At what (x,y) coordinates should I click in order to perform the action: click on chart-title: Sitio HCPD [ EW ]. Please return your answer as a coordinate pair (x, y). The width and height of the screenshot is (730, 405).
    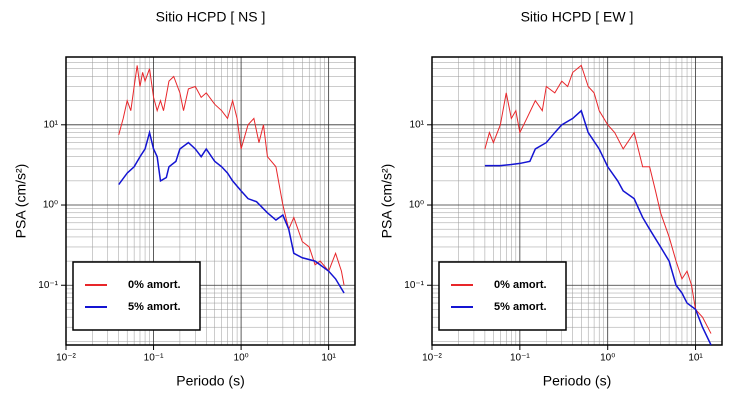
    Looking at the image, I should click on (577, 17).